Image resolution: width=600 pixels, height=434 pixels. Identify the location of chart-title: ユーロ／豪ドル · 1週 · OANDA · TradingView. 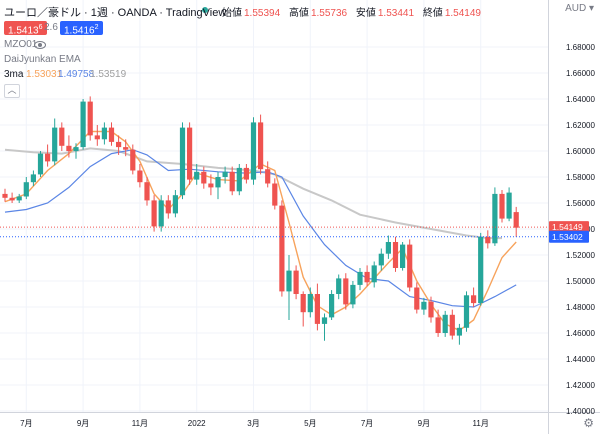
(115, 13).